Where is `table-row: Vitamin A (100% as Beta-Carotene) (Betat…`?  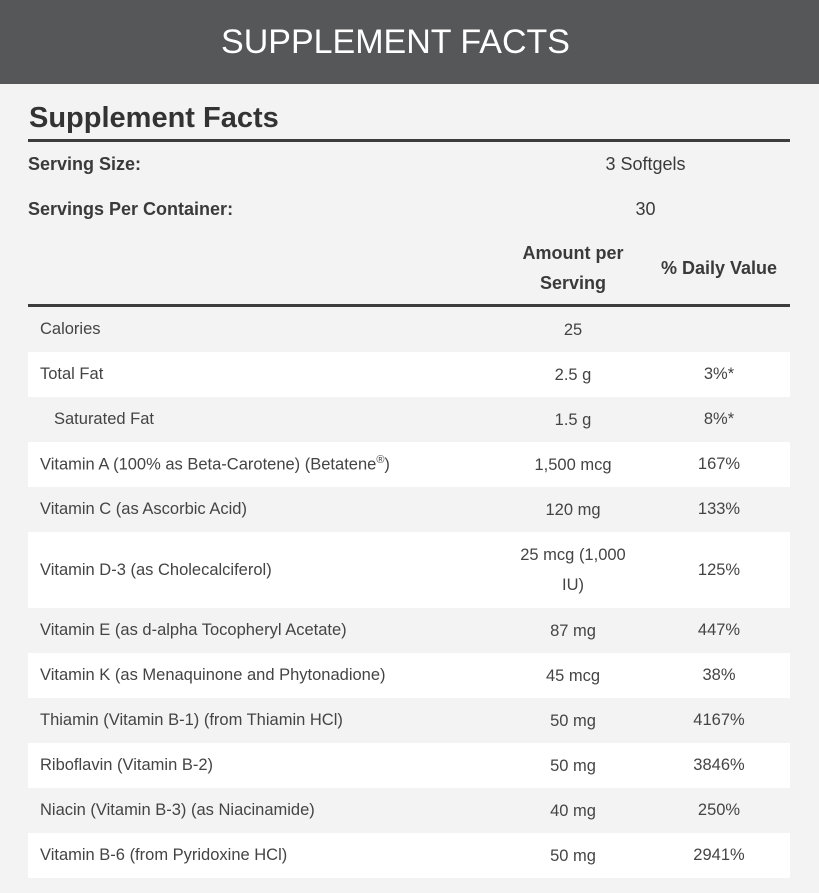
table-row: Vitamin A (100% as Beta-Carotene) (Betat… is located at coordinates (409, 464).